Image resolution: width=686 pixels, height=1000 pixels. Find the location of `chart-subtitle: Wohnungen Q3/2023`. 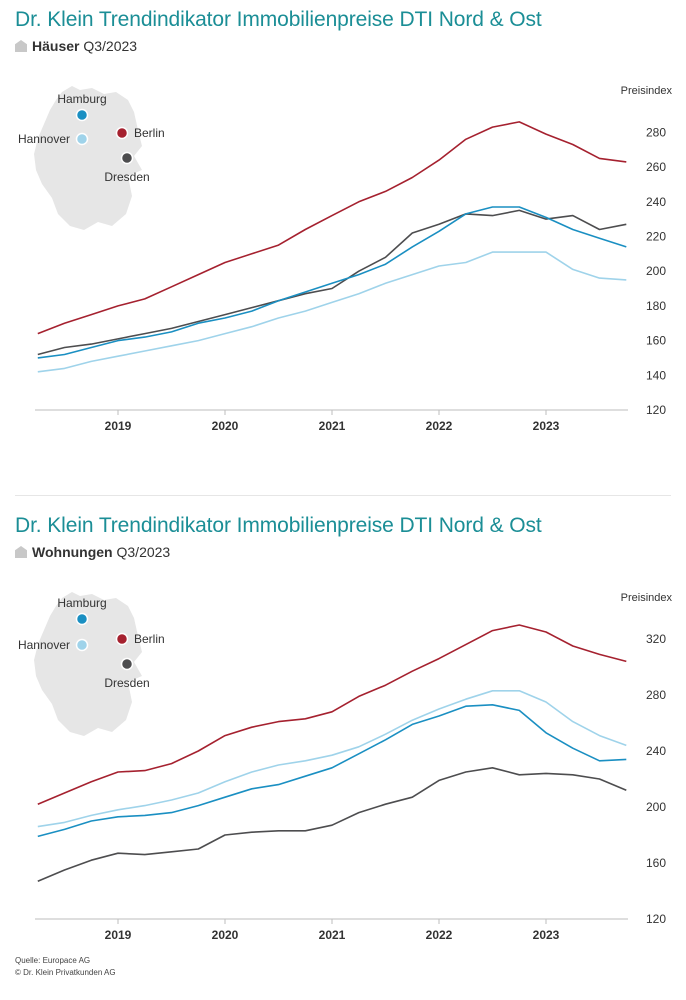

chart-subtitle: Wohnungen Q3/2023 is located at coordinates (92, 552).